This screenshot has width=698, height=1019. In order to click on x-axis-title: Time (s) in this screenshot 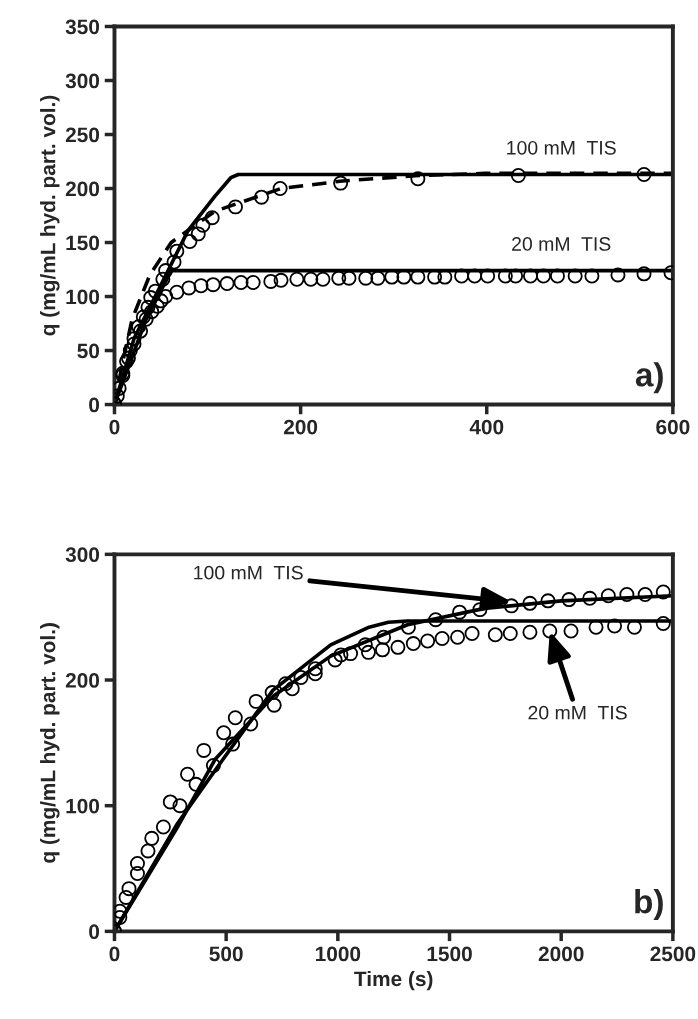, I will do `click(393, 980)`.